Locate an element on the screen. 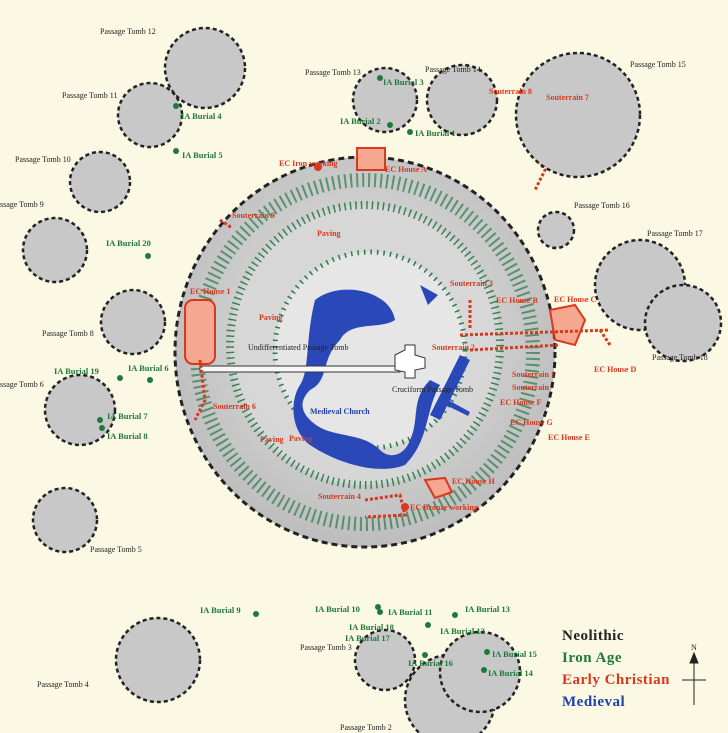  tomb-label: Passage Tomb 4 is located at coordinates (63, 684).